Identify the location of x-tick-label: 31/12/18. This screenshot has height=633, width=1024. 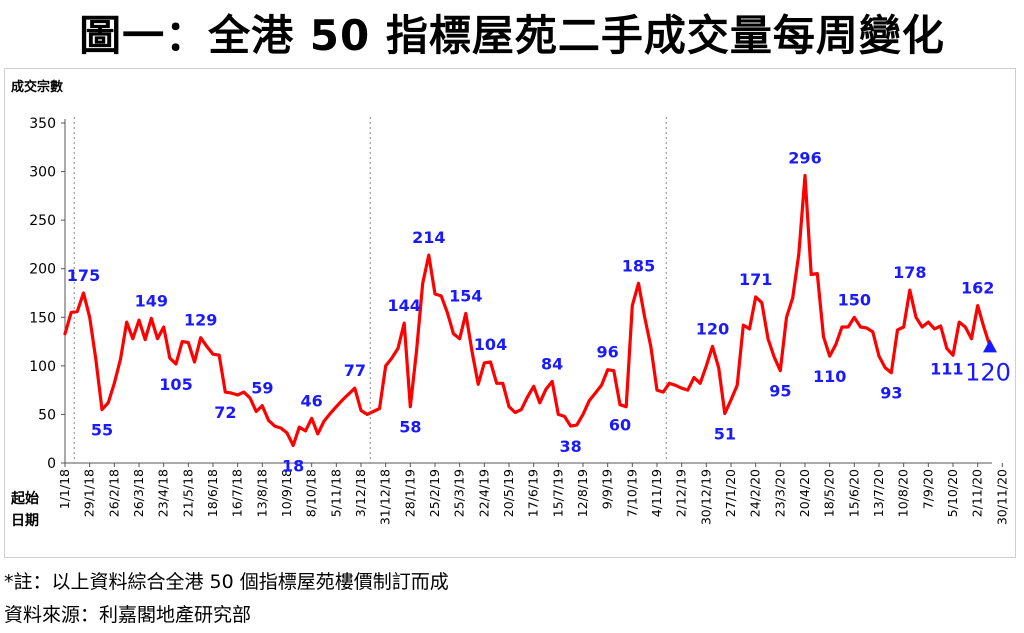
(385, 497).